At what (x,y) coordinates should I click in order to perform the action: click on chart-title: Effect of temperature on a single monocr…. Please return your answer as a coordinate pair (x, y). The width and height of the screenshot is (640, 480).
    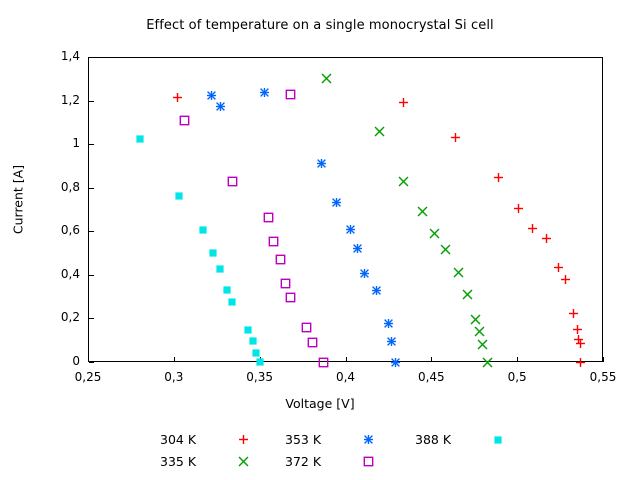
    Looking at the image, I should click on (320, 25).